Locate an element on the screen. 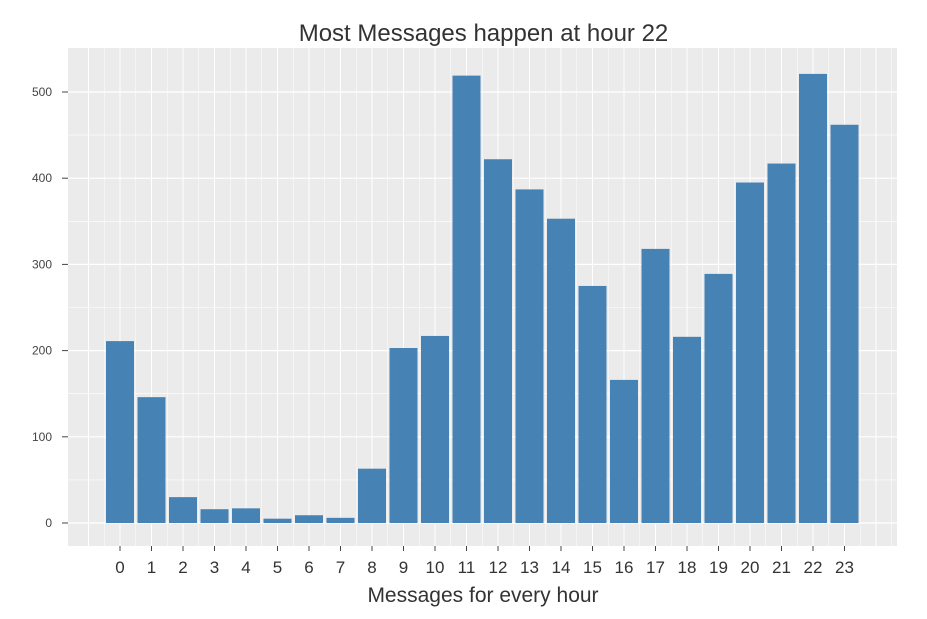 The width and height of the screenshot is (927, 619). y-tick-label: 100 is located at coordinates (42, 437).